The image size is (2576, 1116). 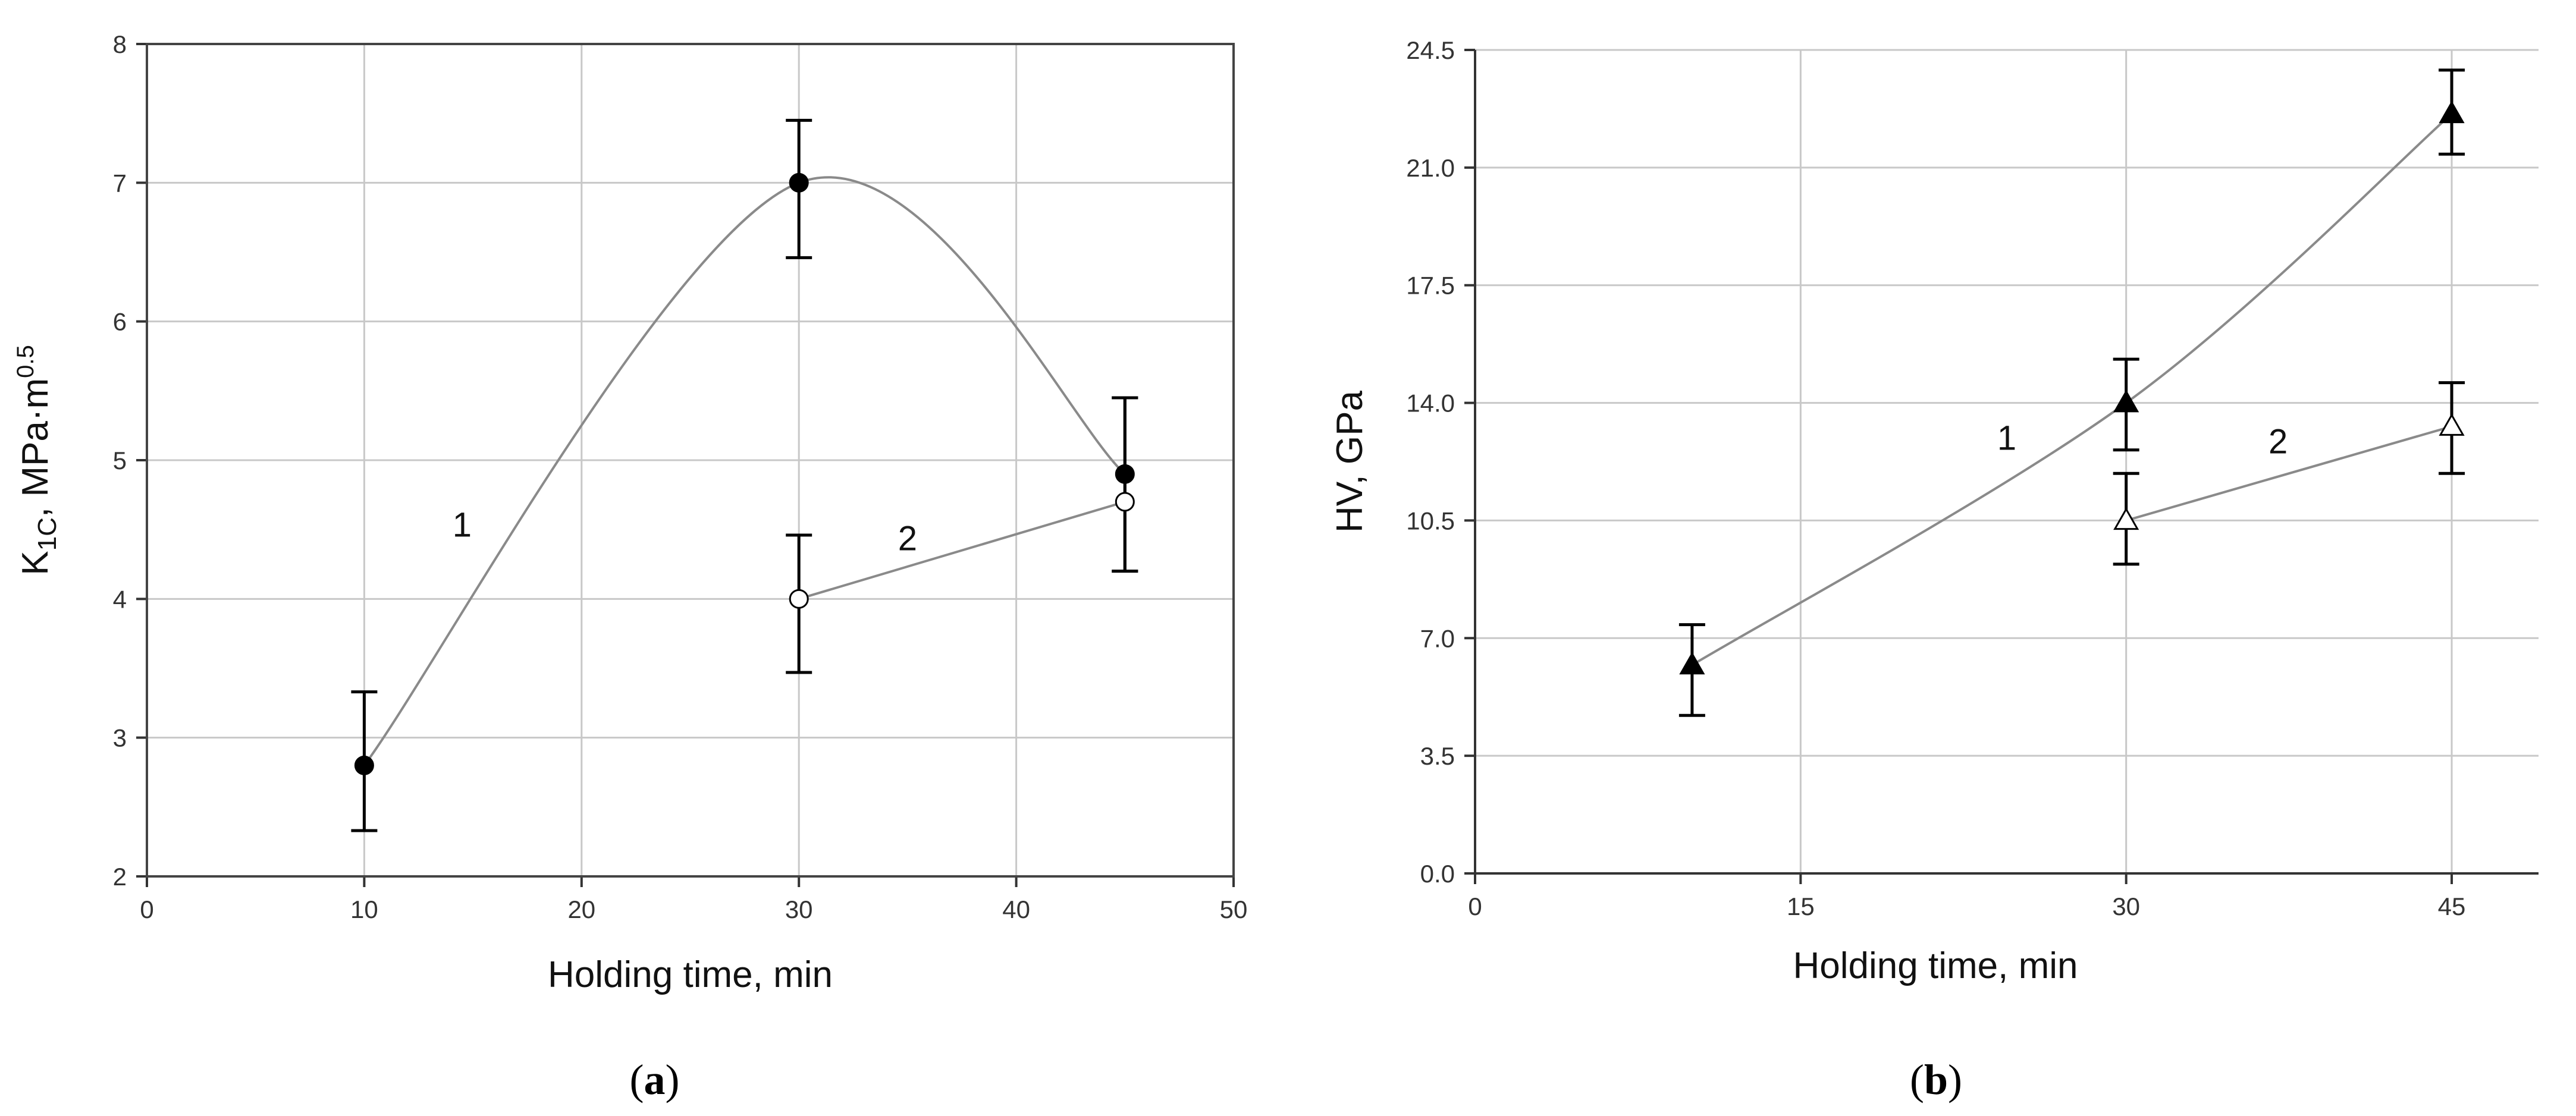 What do you see at coordinates (1430, 403) in the screenshot?
I see `panel-b-y-tick-label: 14.0` at bounding box center [1430, 403].